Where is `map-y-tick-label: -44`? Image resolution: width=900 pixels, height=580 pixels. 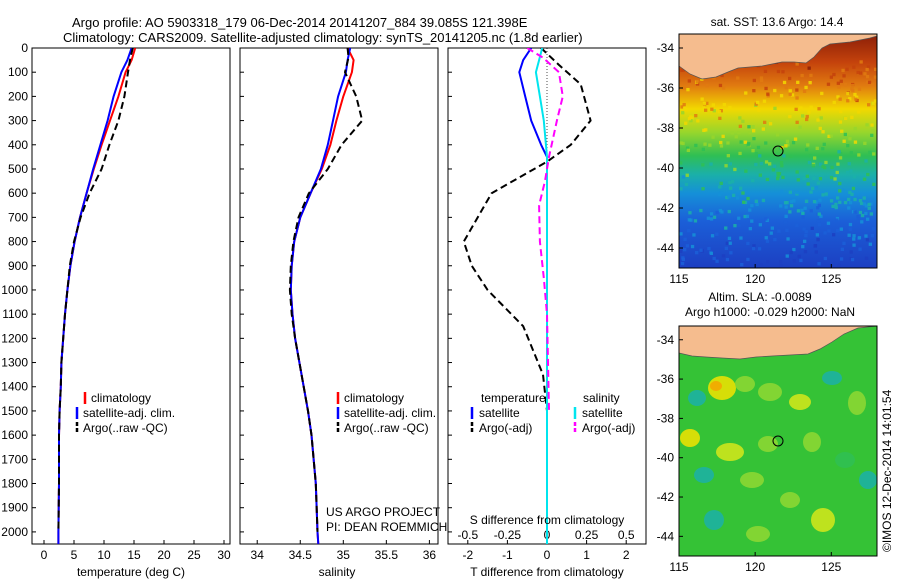
map-y-tick-label: -44 is located at coordinates (666, 248).